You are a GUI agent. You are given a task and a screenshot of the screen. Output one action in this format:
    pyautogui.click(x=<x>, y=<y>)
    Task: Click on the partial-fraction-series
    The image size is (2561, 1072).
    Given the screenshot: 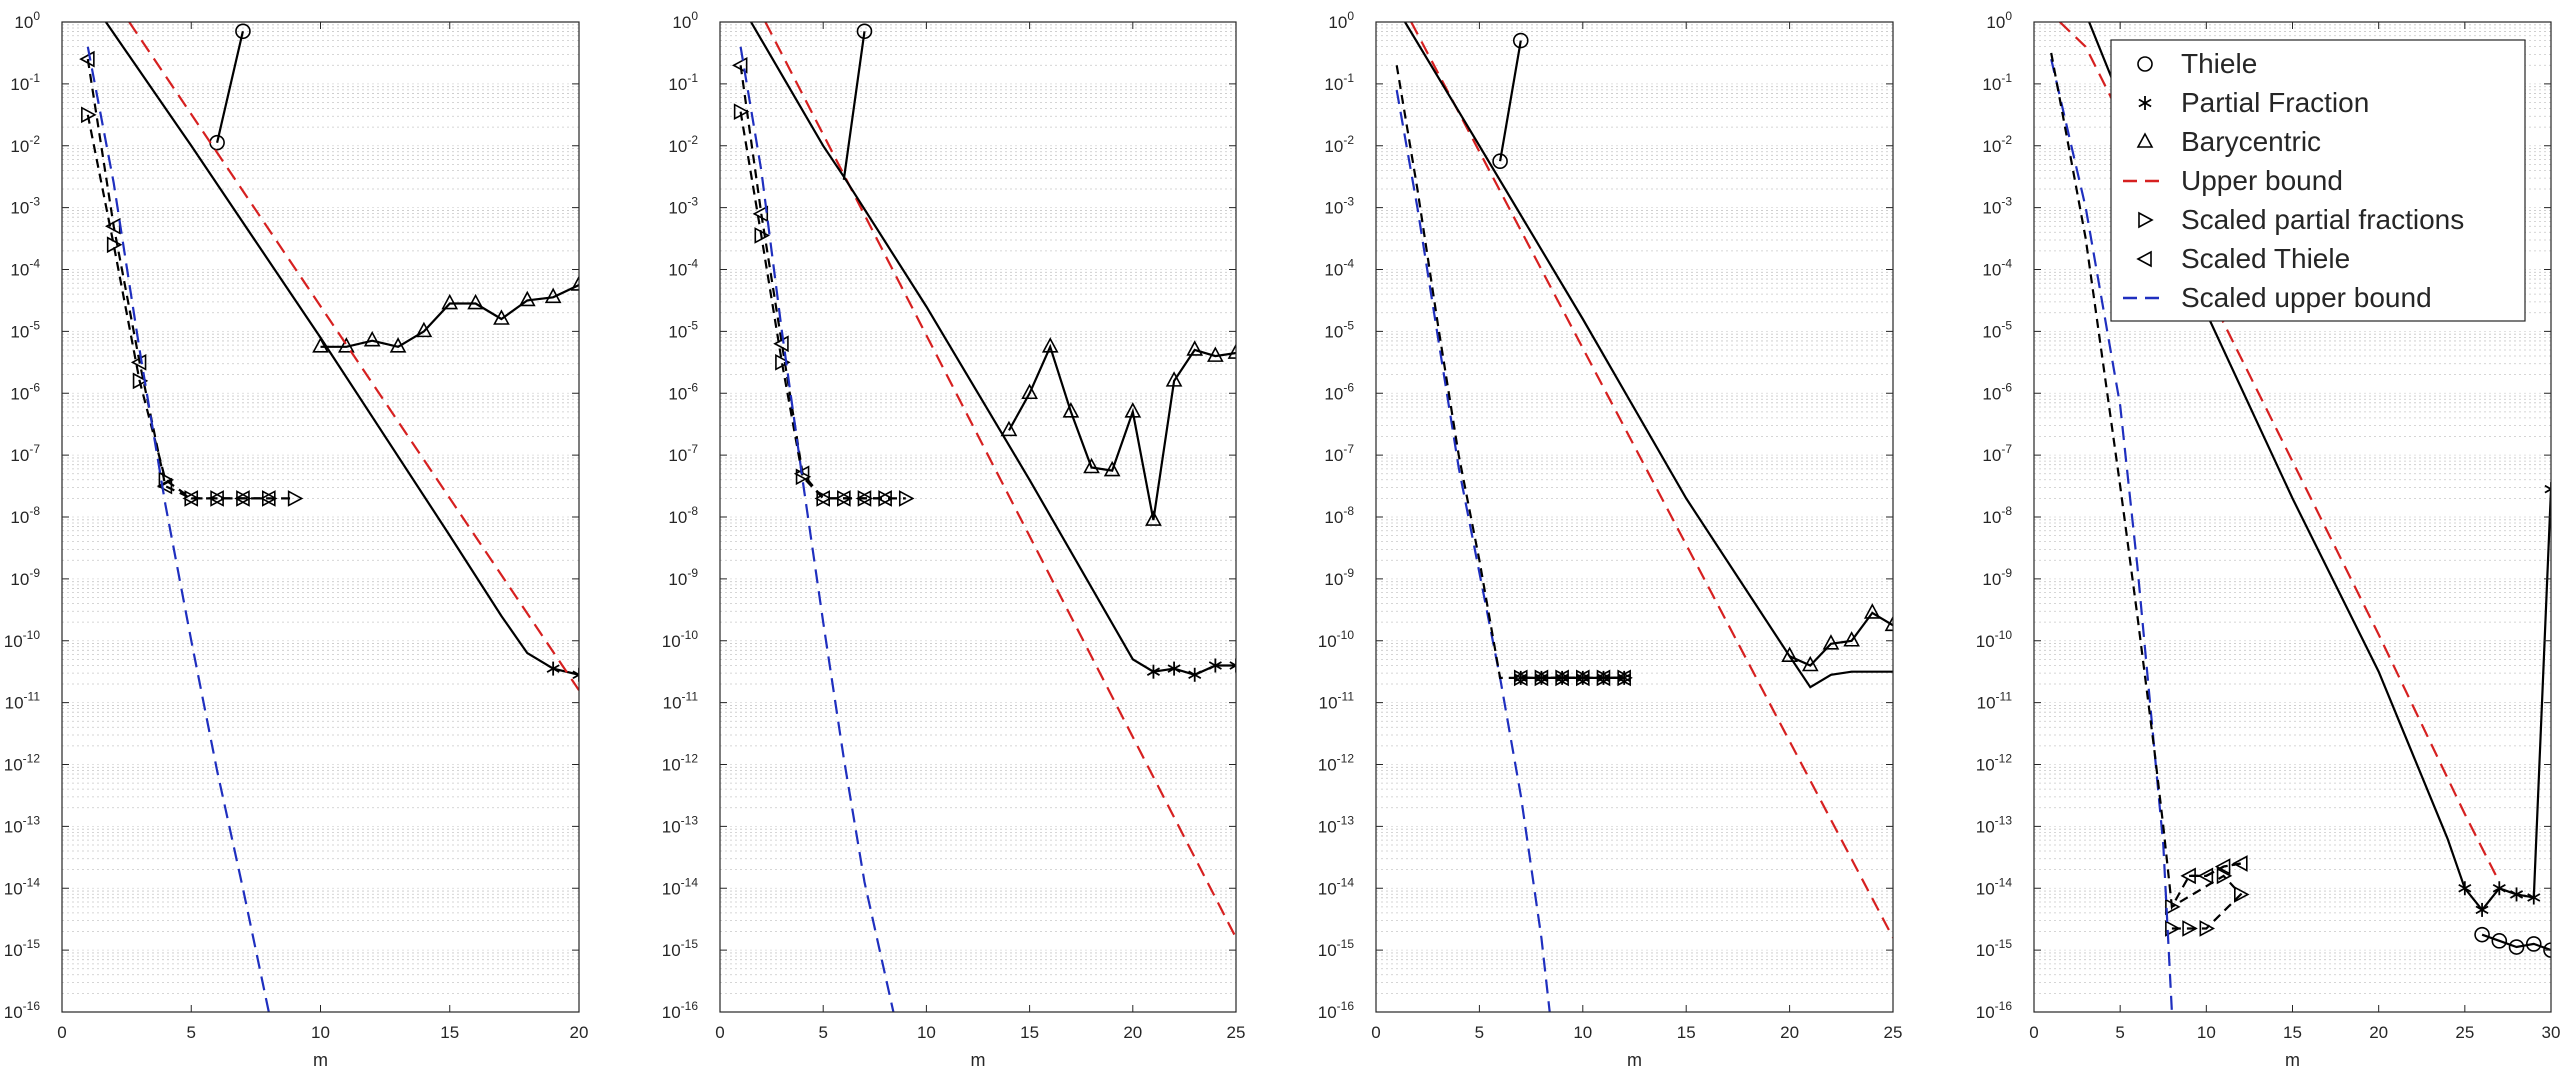 What is the action you would take?
    pyautogui.click(x=1191, y=670)
    